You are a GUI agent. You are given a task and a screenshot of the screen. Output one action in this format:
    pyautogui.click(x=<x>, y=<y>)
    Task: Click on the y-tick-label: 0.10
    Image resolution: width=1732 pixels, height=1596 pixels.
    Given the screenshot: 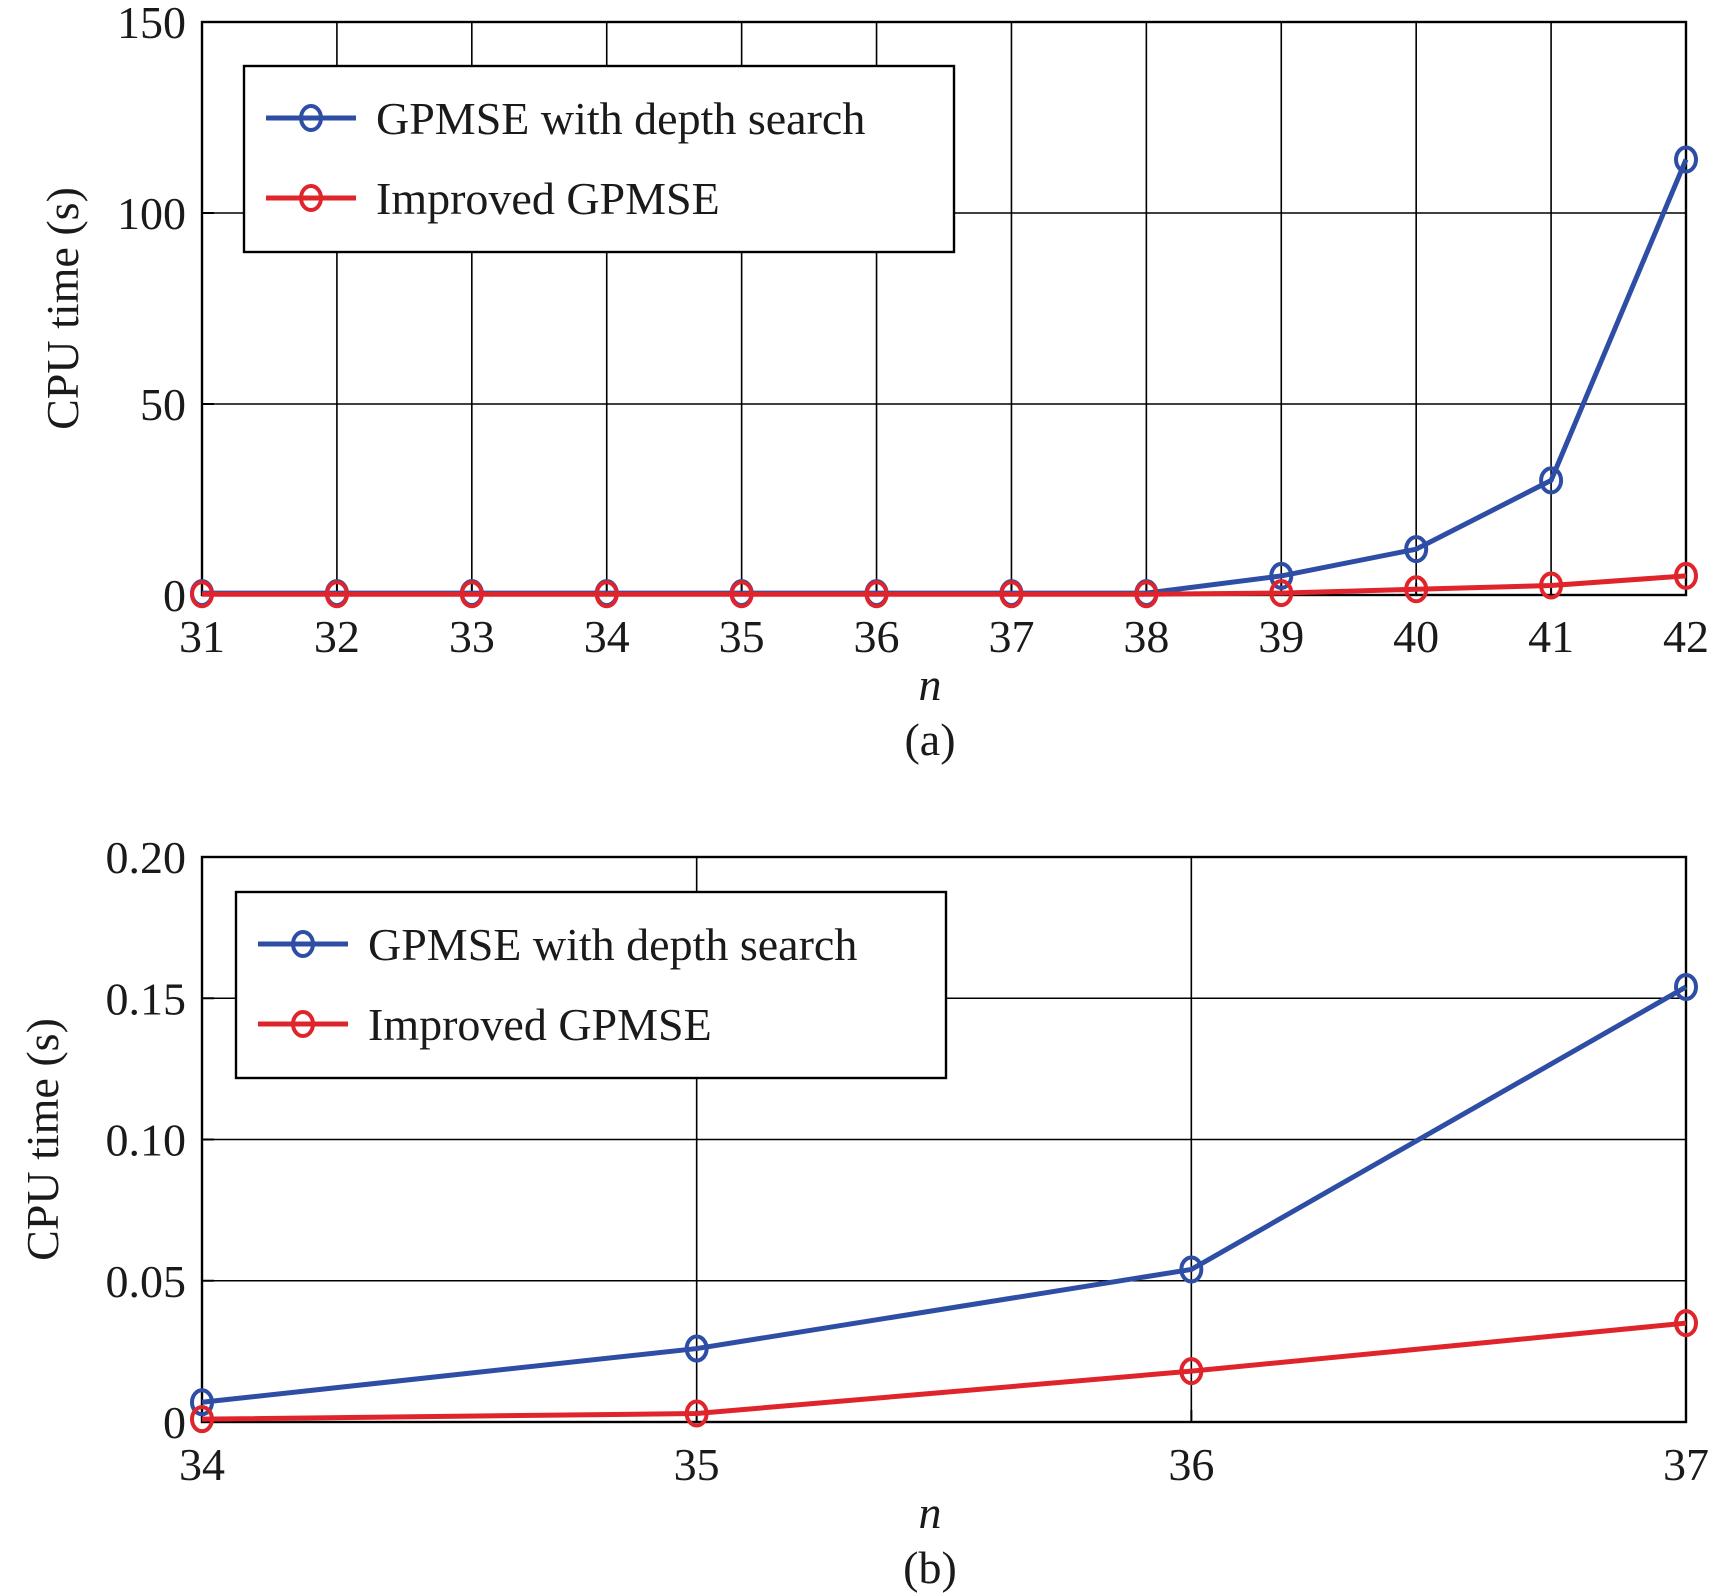 What is the action you would take?
    pyautogui.click(x=146, y=1140)
    